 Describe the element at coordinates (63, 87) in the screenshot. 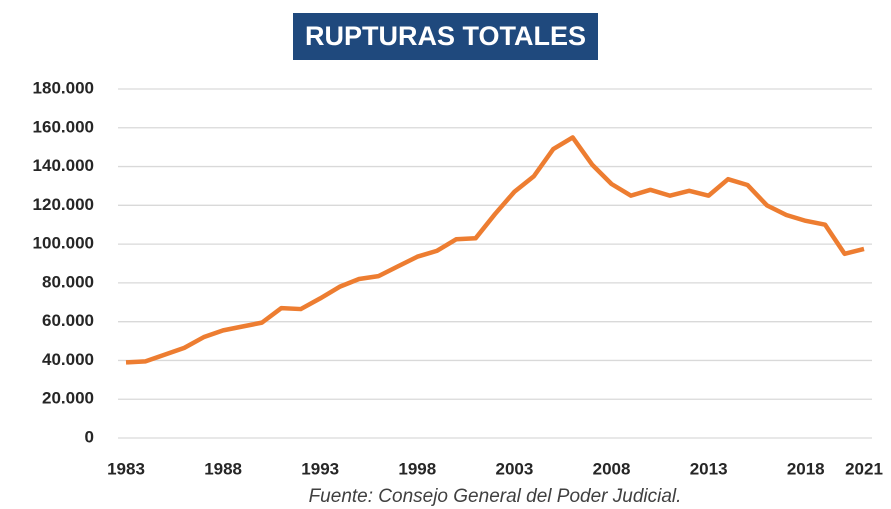

I see `y-tick-label: 180.000` at that location.